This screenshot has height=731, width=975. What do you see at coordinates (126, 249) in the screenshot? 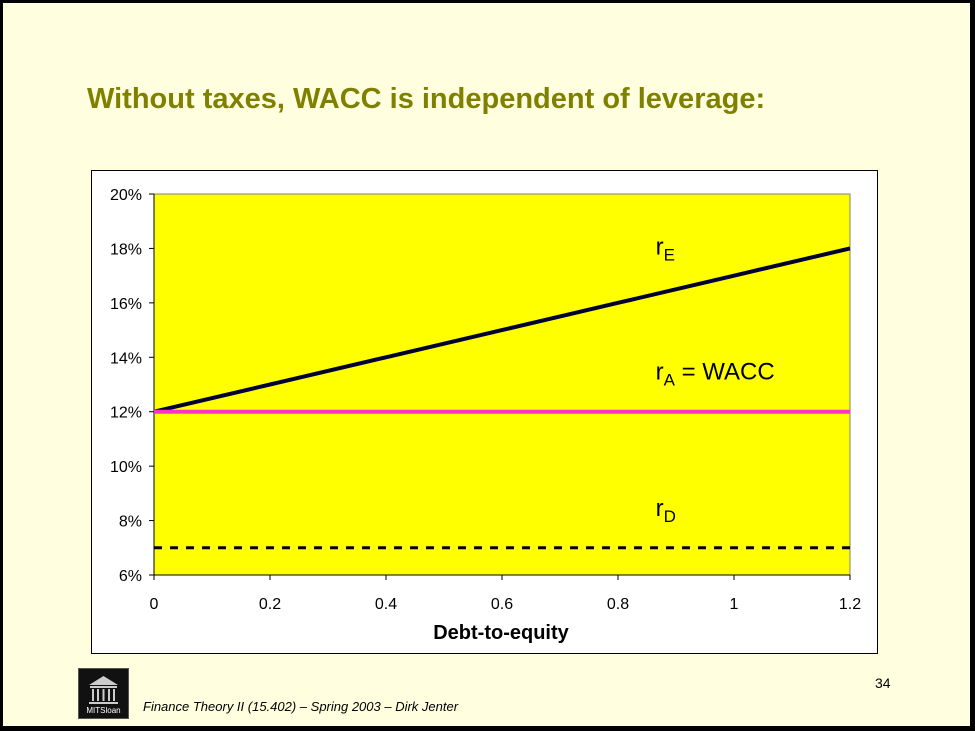
I see `y-tick-label: 18%` at bounding box center [126, 249].